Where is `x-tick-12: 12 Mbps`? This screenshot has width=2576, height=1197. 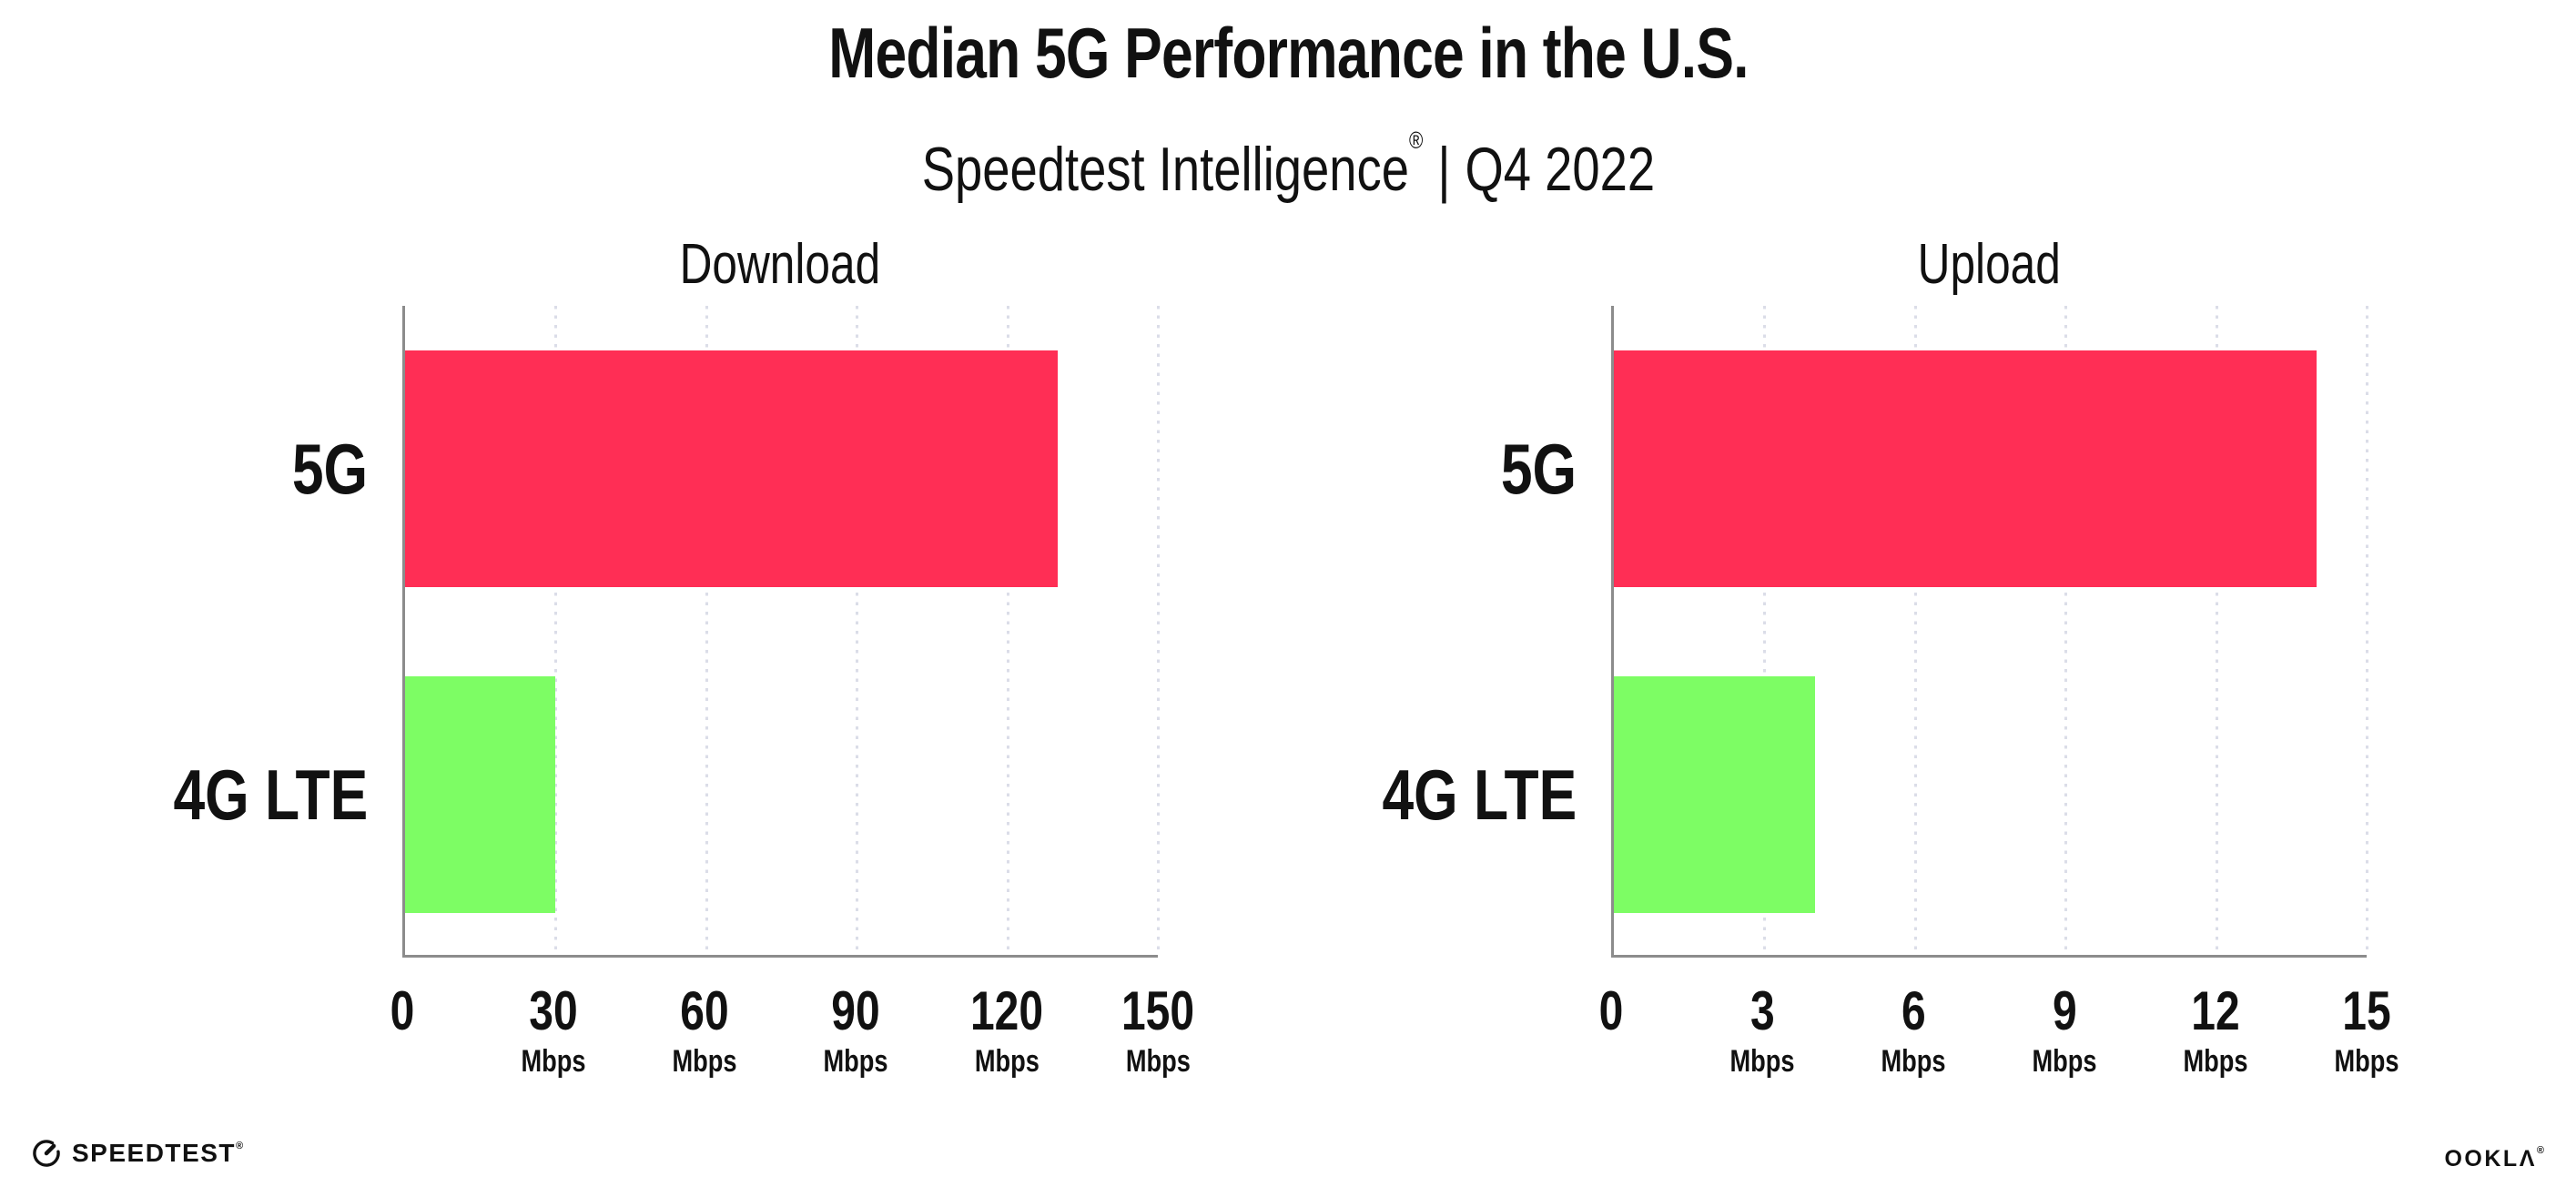
x-tick-12: 12 Mbps is located at coordinates (2216, 1030).